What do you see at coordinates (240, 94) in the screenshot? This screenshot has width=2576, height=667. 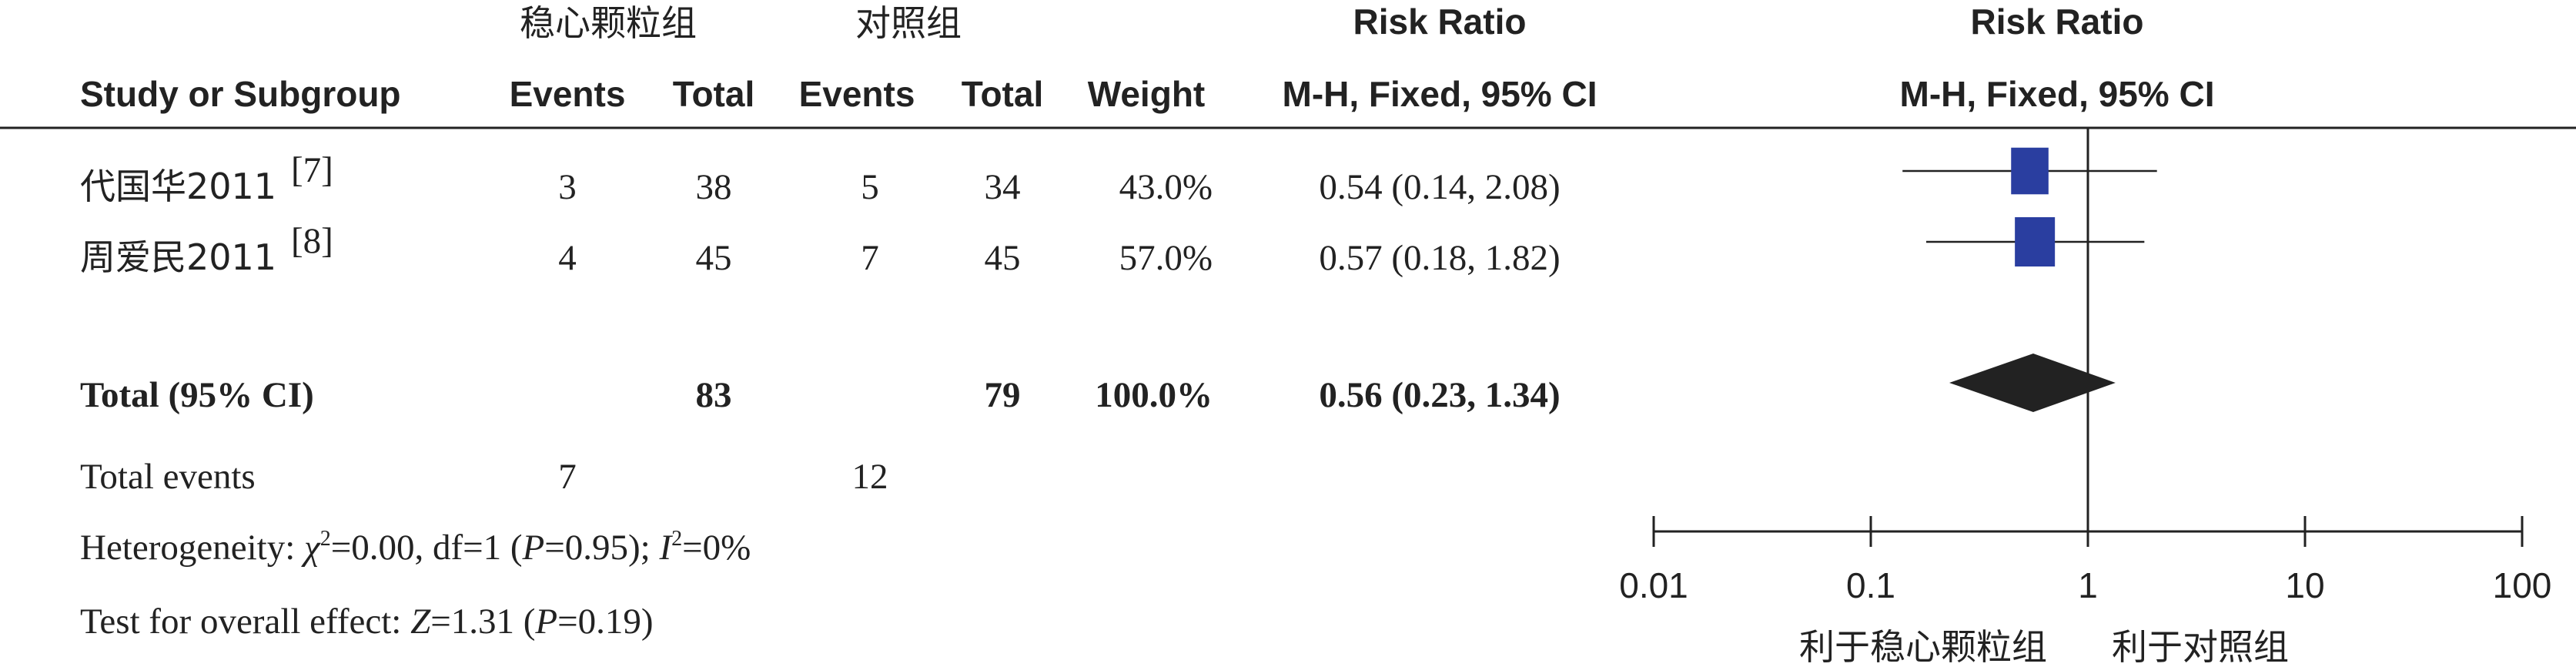 I see `study-column-header: Study or Subgroup` at bounding box center [240, 94].